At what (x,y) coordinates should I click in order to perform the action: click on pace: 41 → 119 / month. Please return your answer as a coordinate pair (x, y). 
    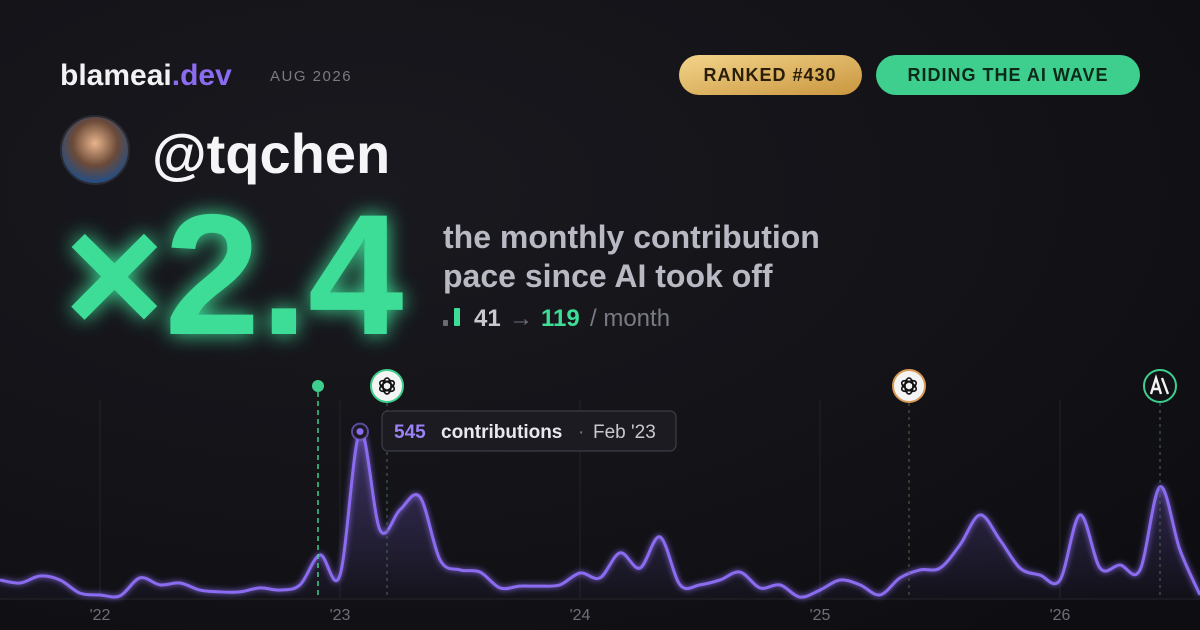
    Looking at the image, I should click on (572, 318).